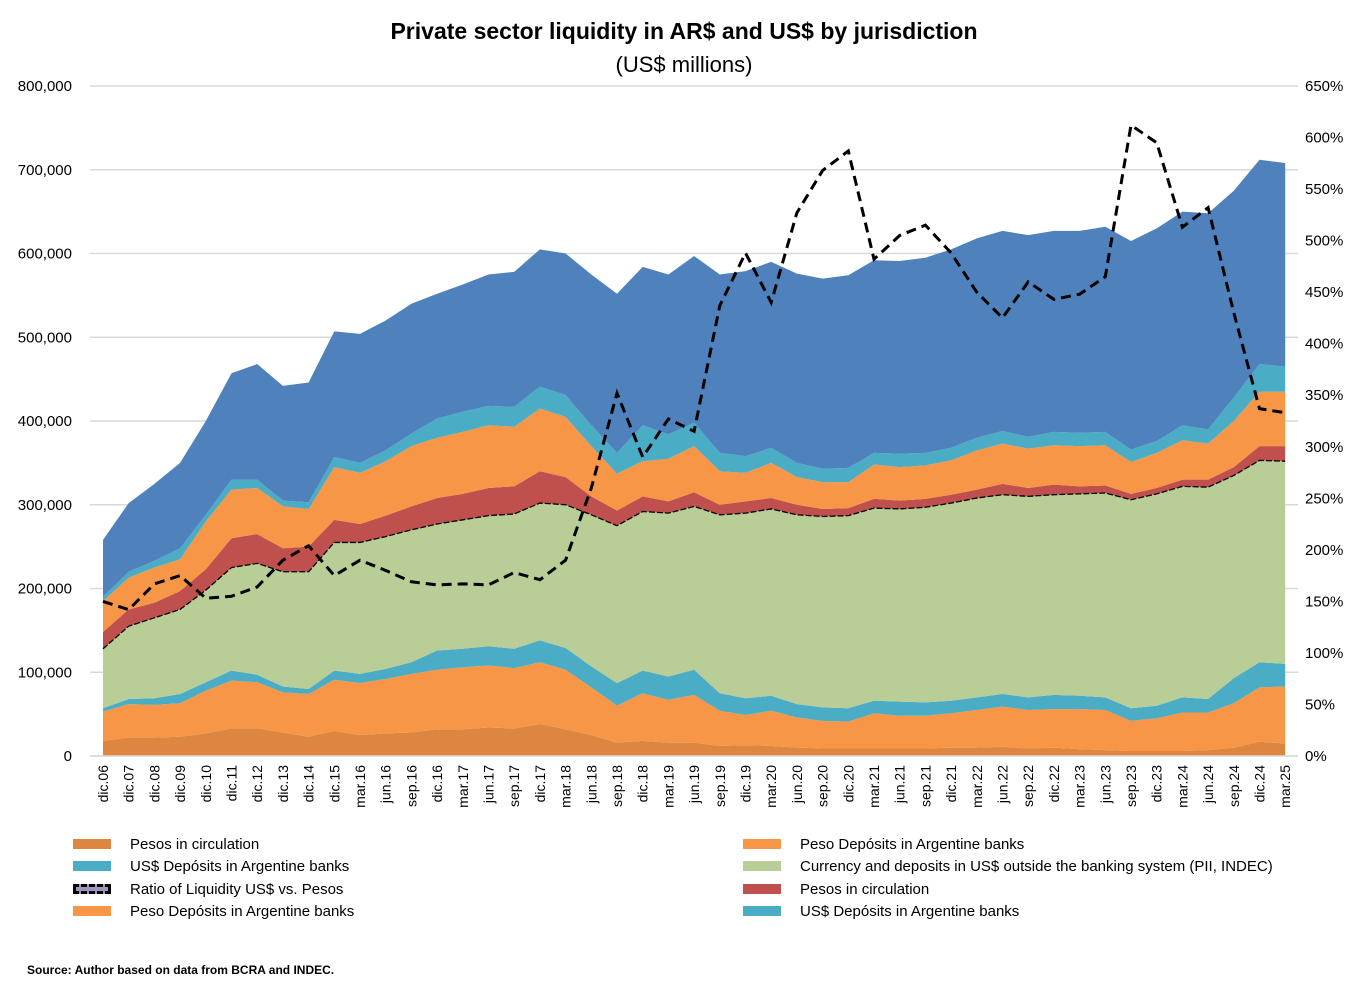 This screenshot has height=992, width=1368. What do you see at coordinates (45, 672) in the screenshot?
I see `y-tick-label: 100,000` at bounding box center [45, 672].